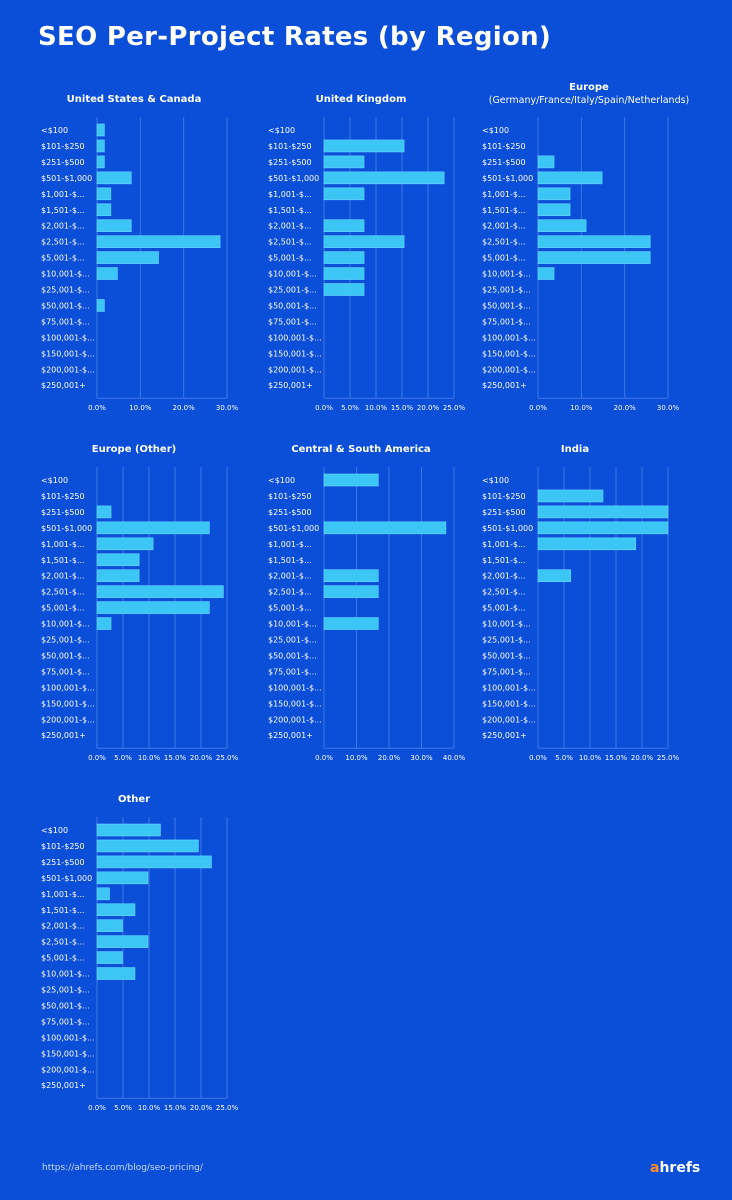  Describe the element at coordinates (123, 1108) in the screenshot. I see `x-tick-label: 5.0%` at that location.